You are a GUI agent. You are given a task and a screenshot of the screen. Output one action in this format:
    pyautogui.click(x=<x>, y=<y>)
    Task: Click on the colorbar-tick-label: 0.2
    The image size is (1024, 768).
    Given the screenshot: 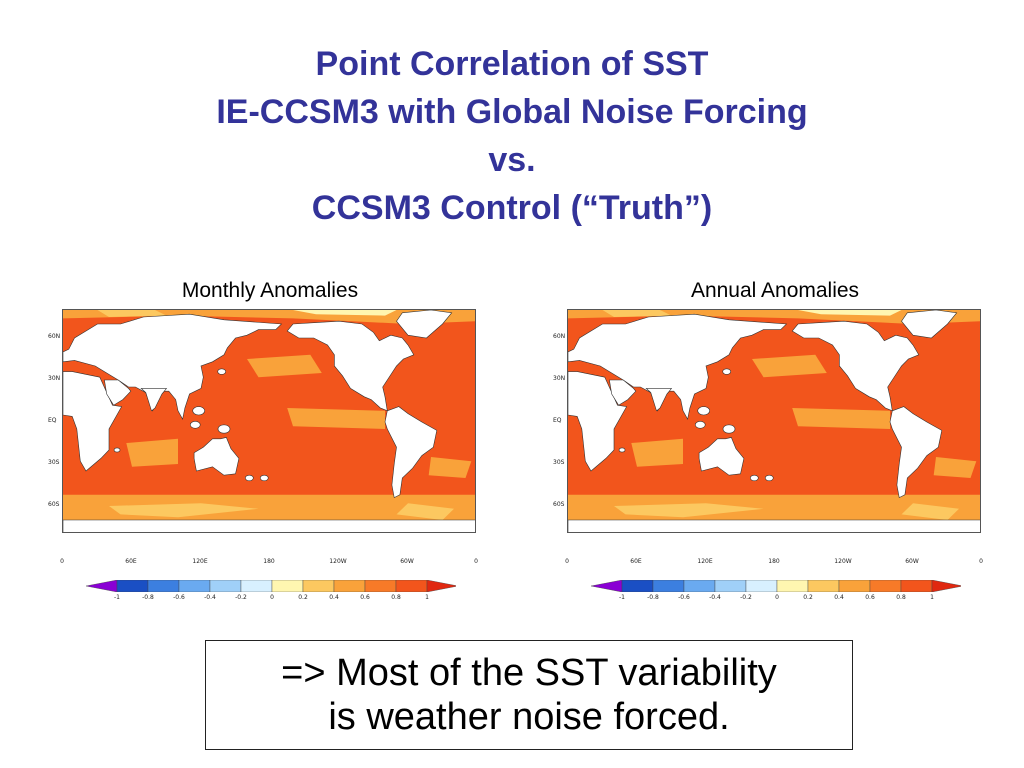 What is the action you would take?
    pyautogui.click(x=303, y=597)
    